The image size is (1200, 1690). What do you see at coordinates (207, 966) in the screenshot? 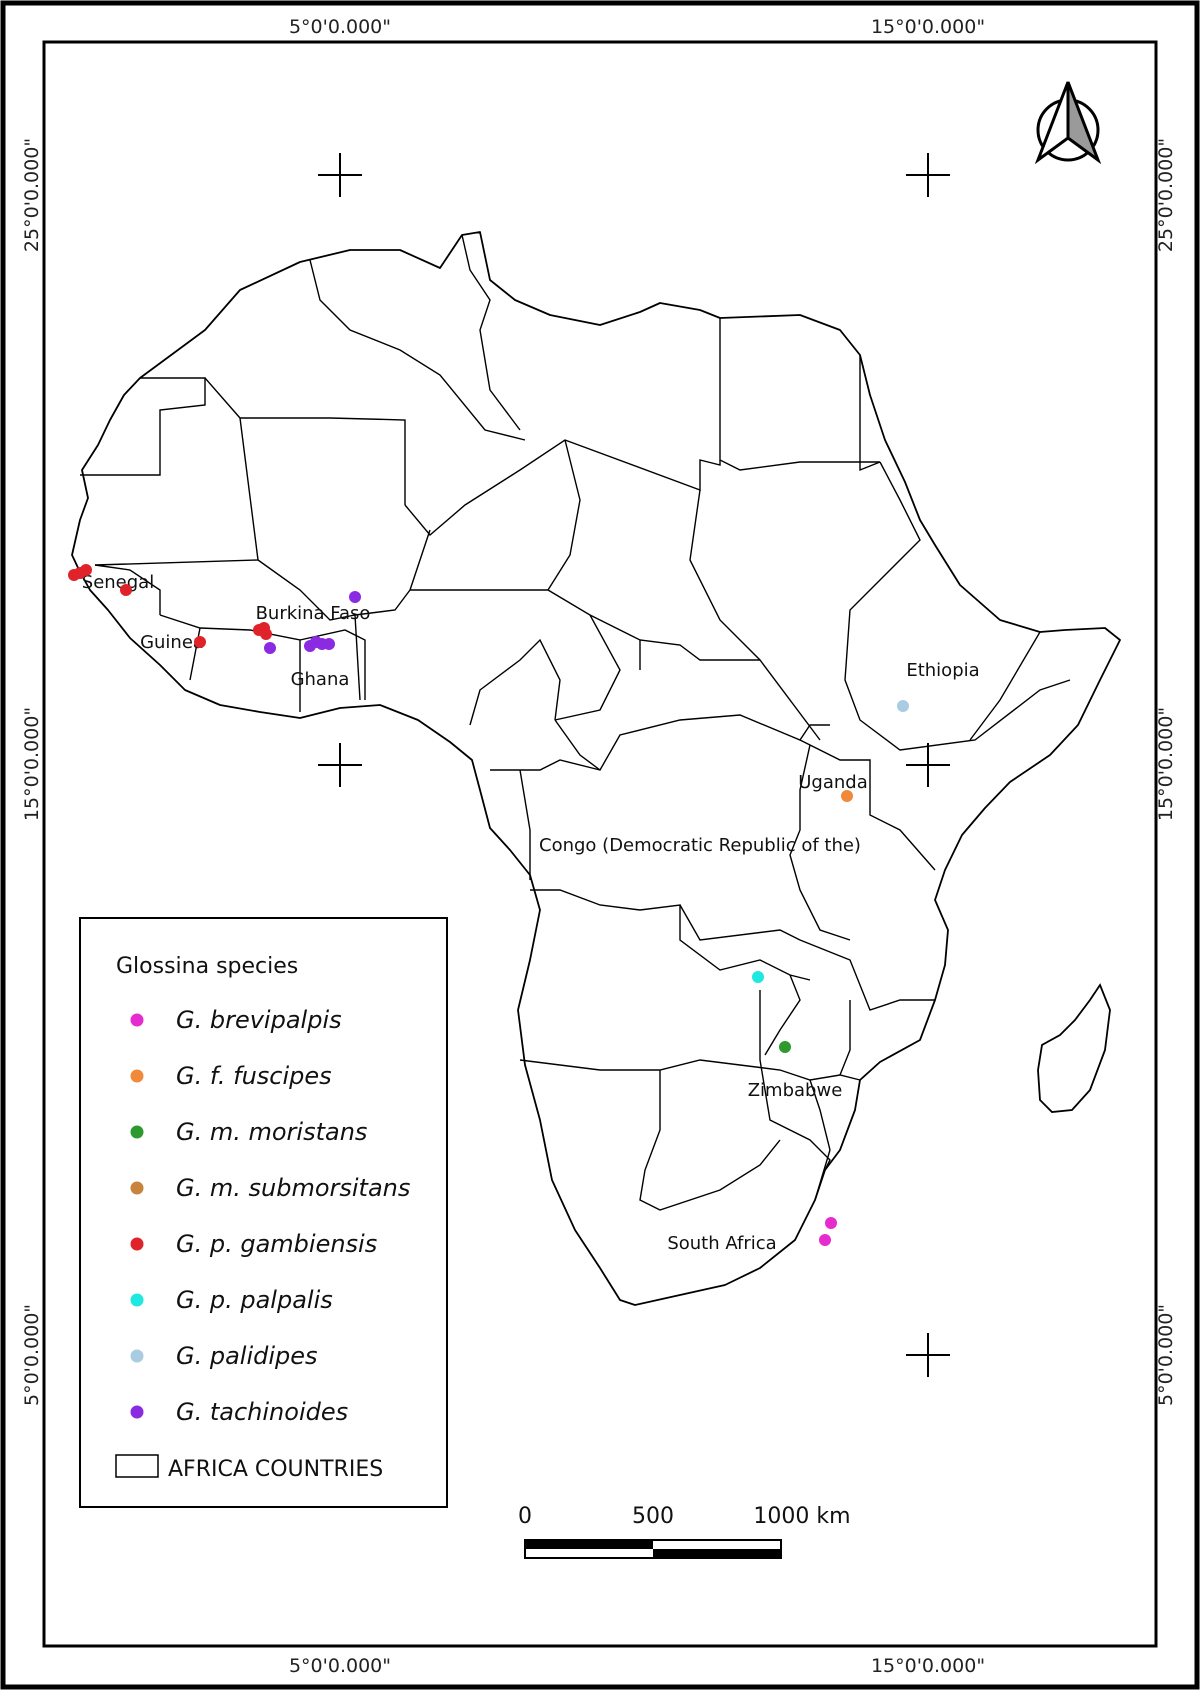
I see `legend-title: Glossina species` at bounding box center [207, 966].